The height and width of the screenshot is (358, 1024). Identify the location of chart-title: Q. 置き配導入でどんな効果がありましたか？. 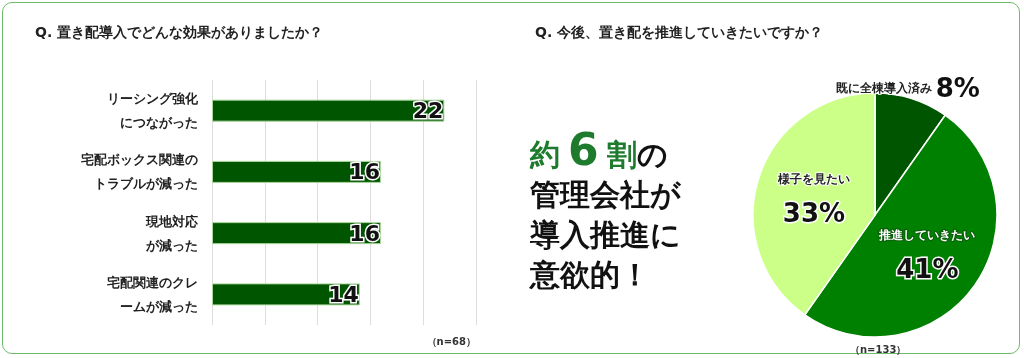
(179, 32).